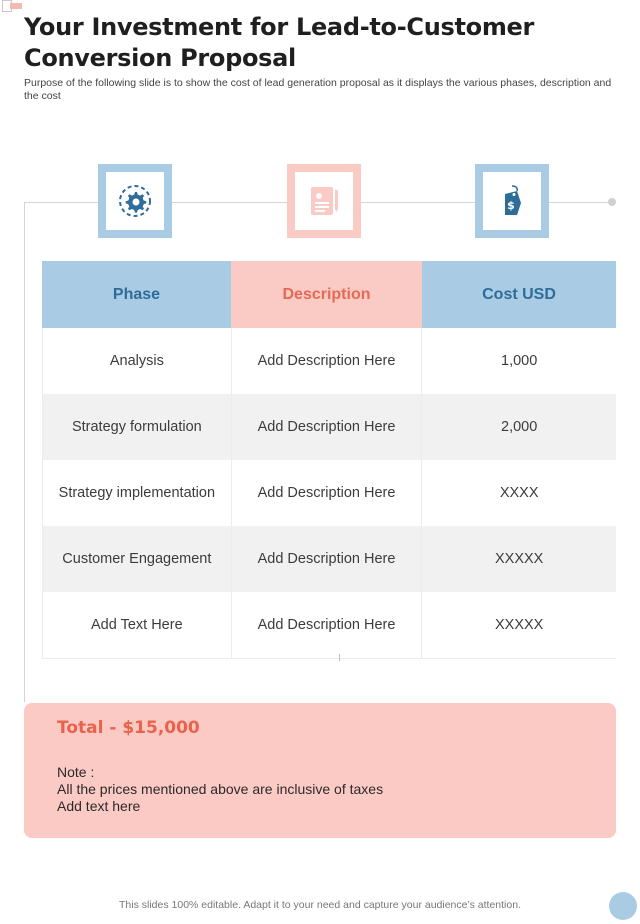 This screenshot has width=640, height=924. I want to click on description-icon-box, so click(324, 201).